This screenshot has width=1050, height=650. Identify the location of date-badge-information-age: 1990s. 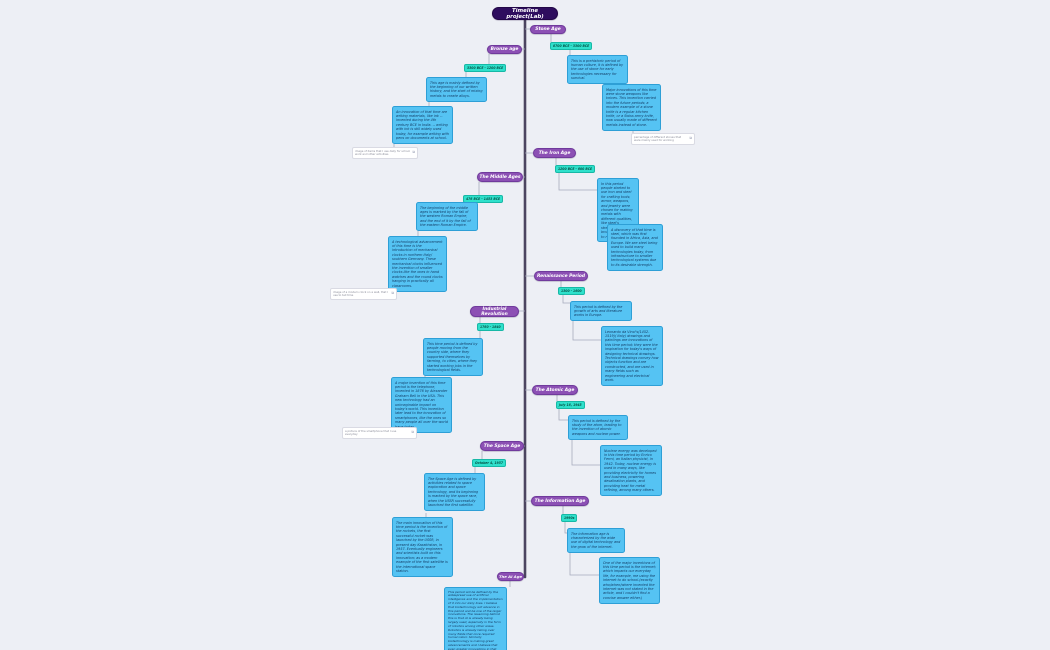
(569, 518).